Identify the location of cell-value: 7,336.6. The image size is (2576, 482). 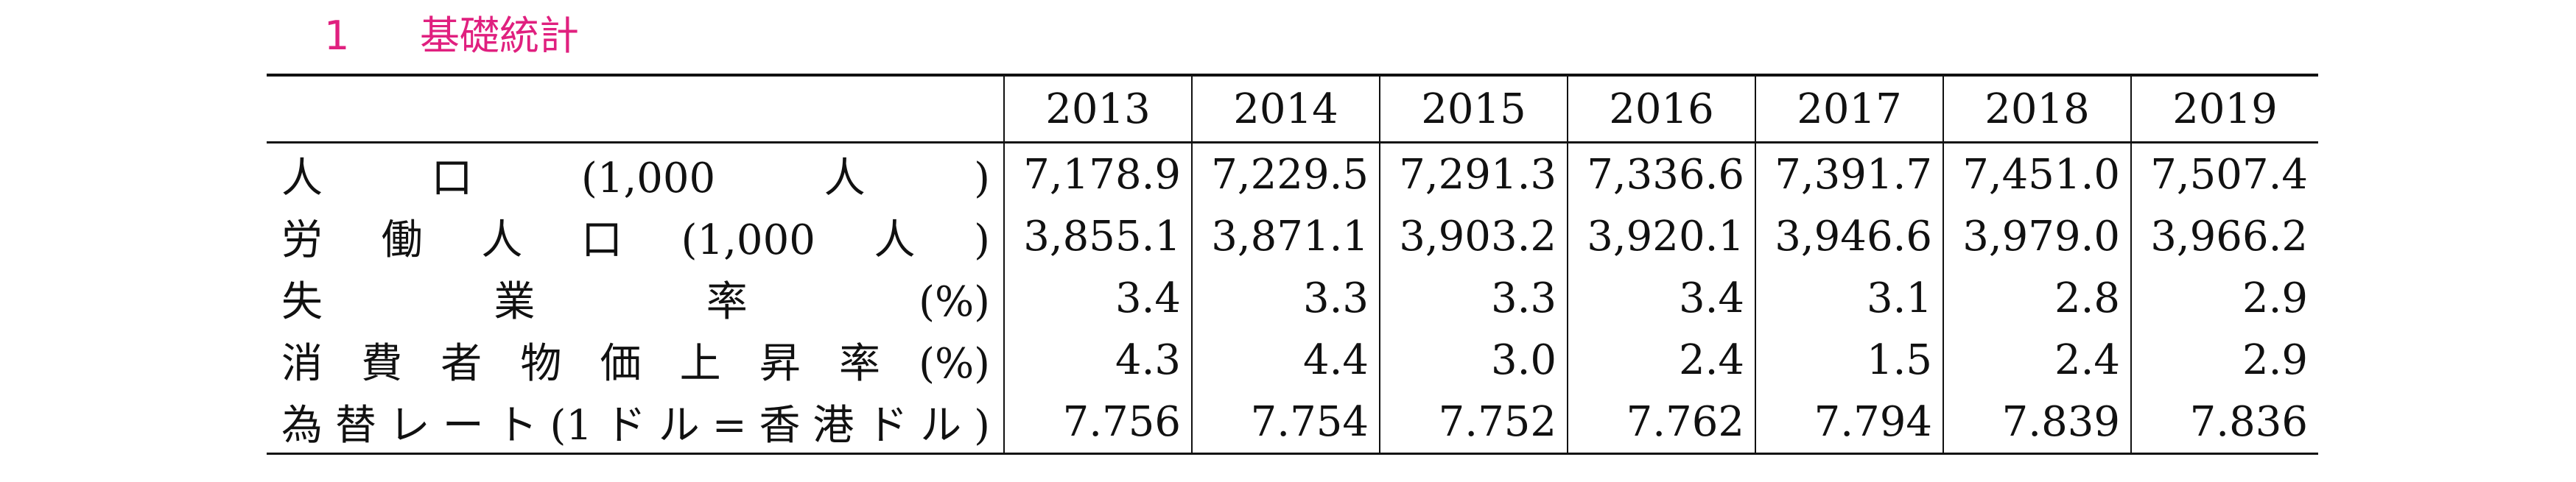
(1661, 174).